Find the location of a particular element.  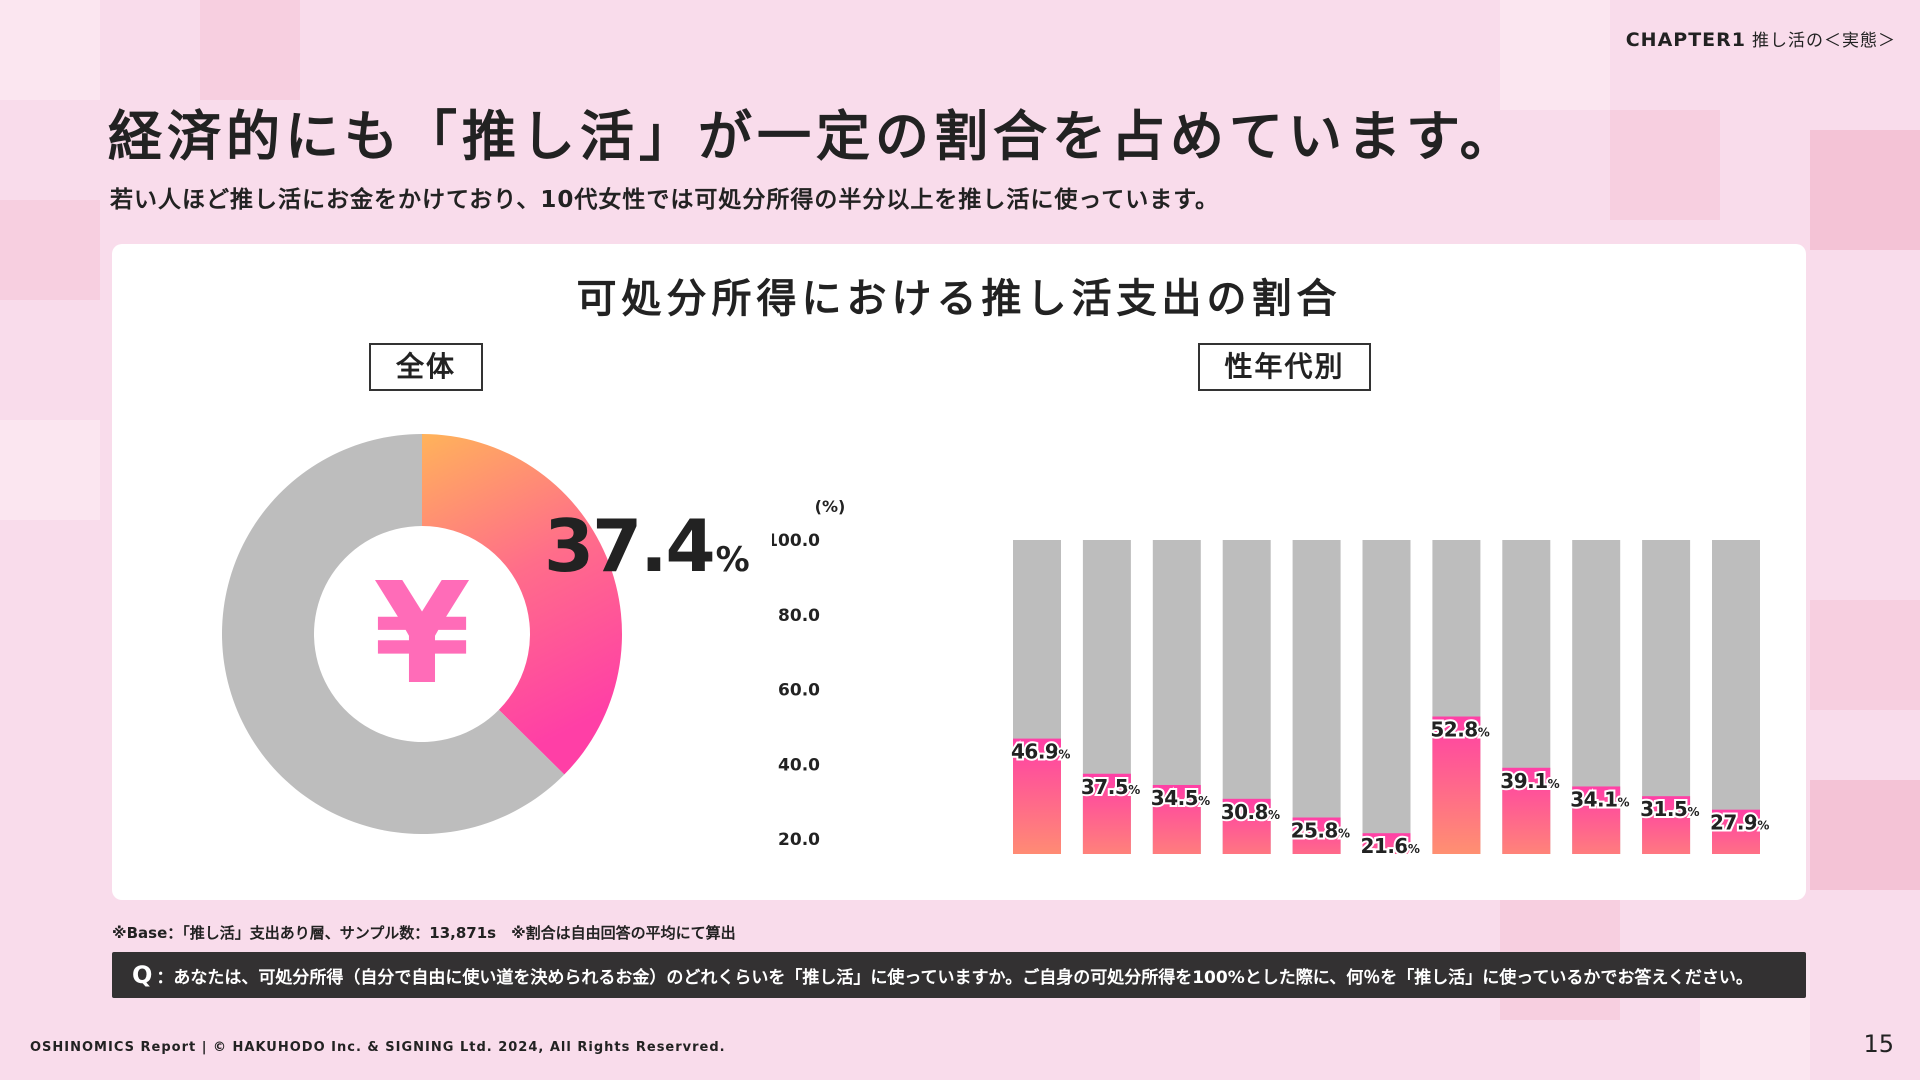

bar-data-label: 39.1% is located at coordinates (1529, 781).